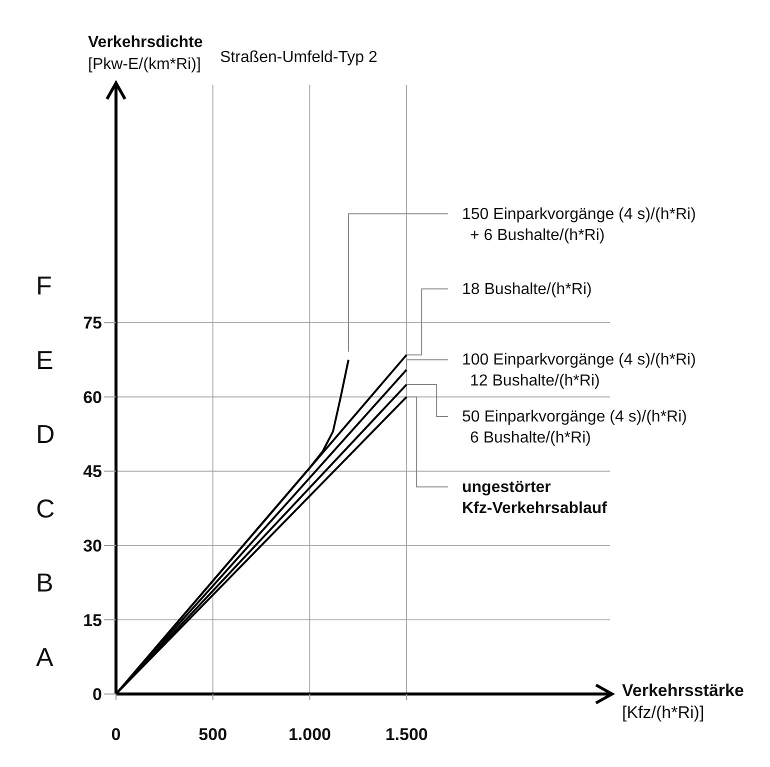  I want to click on y-tick-label: 75, so click(92, 323).